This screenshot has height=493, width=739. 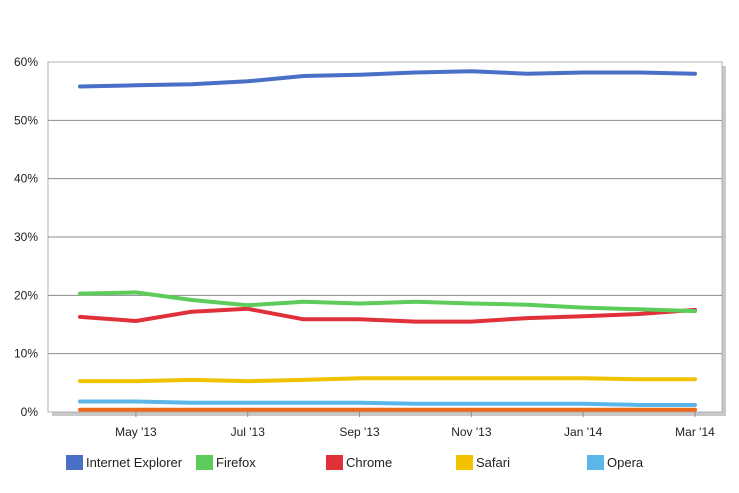 What do you see at coordinates (236, 462) in the screenshot?
I see `legend-label-firefox: Firefox` at bounding box center [236, 462].